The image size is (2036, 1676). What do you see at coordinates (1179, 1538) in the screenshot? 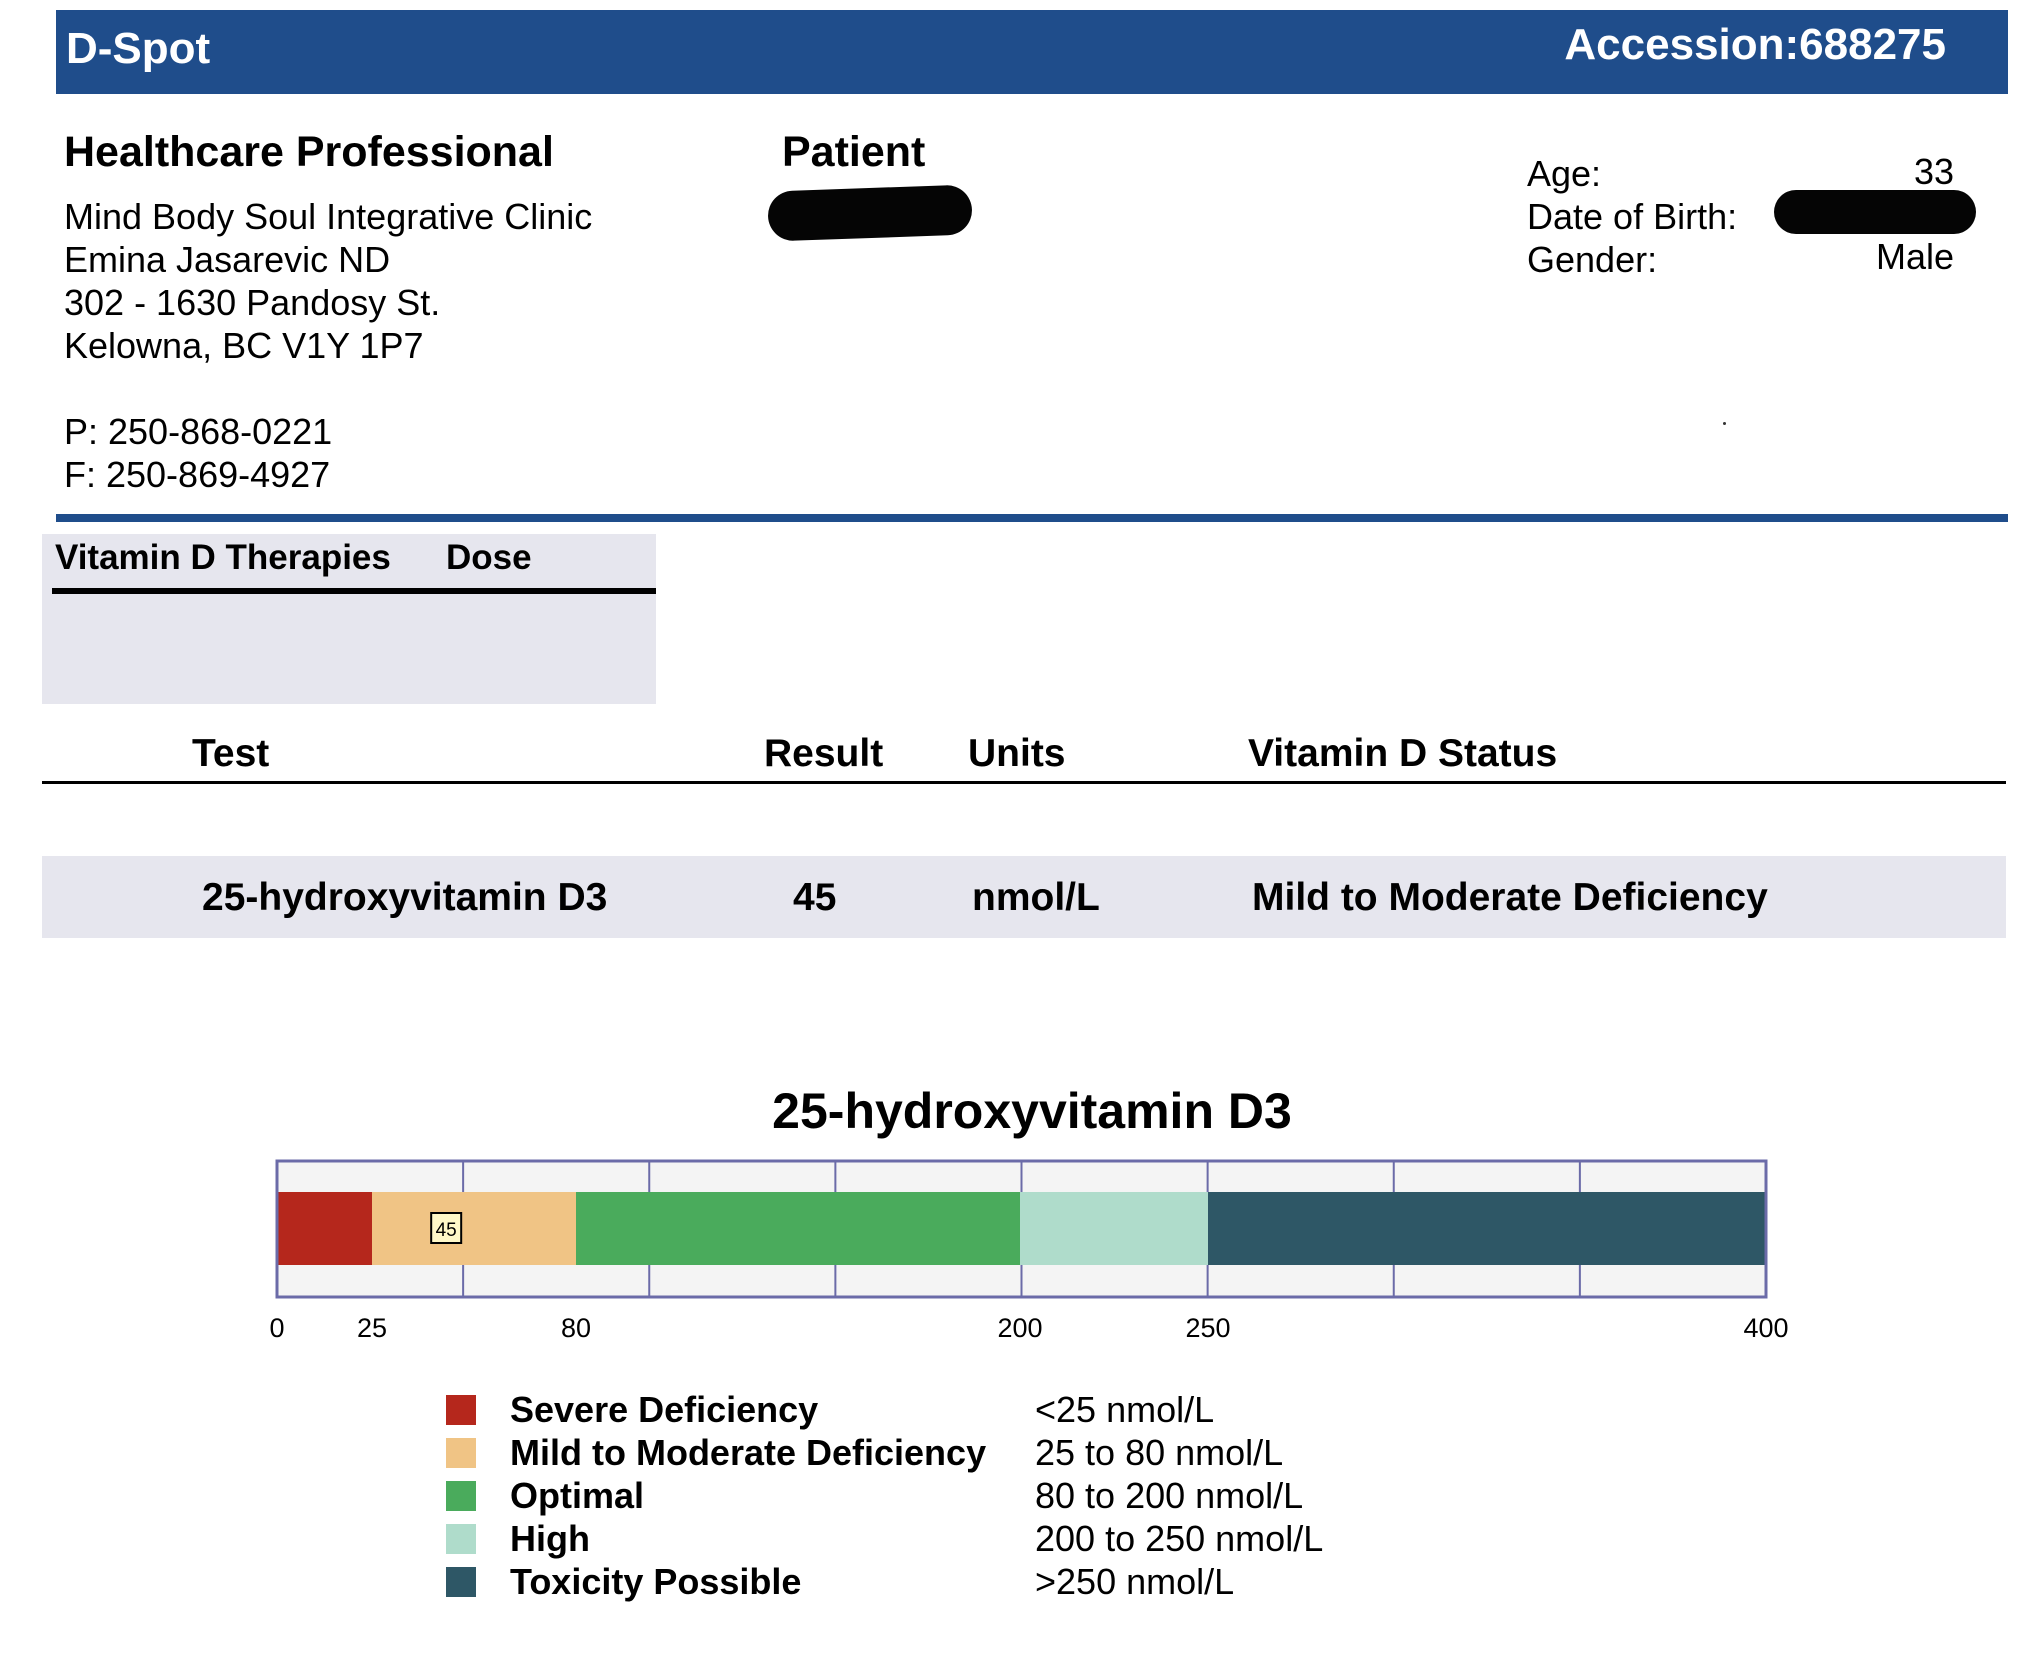
I see `legend-range: 200 to 250 nmol/L` at bounding box center [1179, 1538].